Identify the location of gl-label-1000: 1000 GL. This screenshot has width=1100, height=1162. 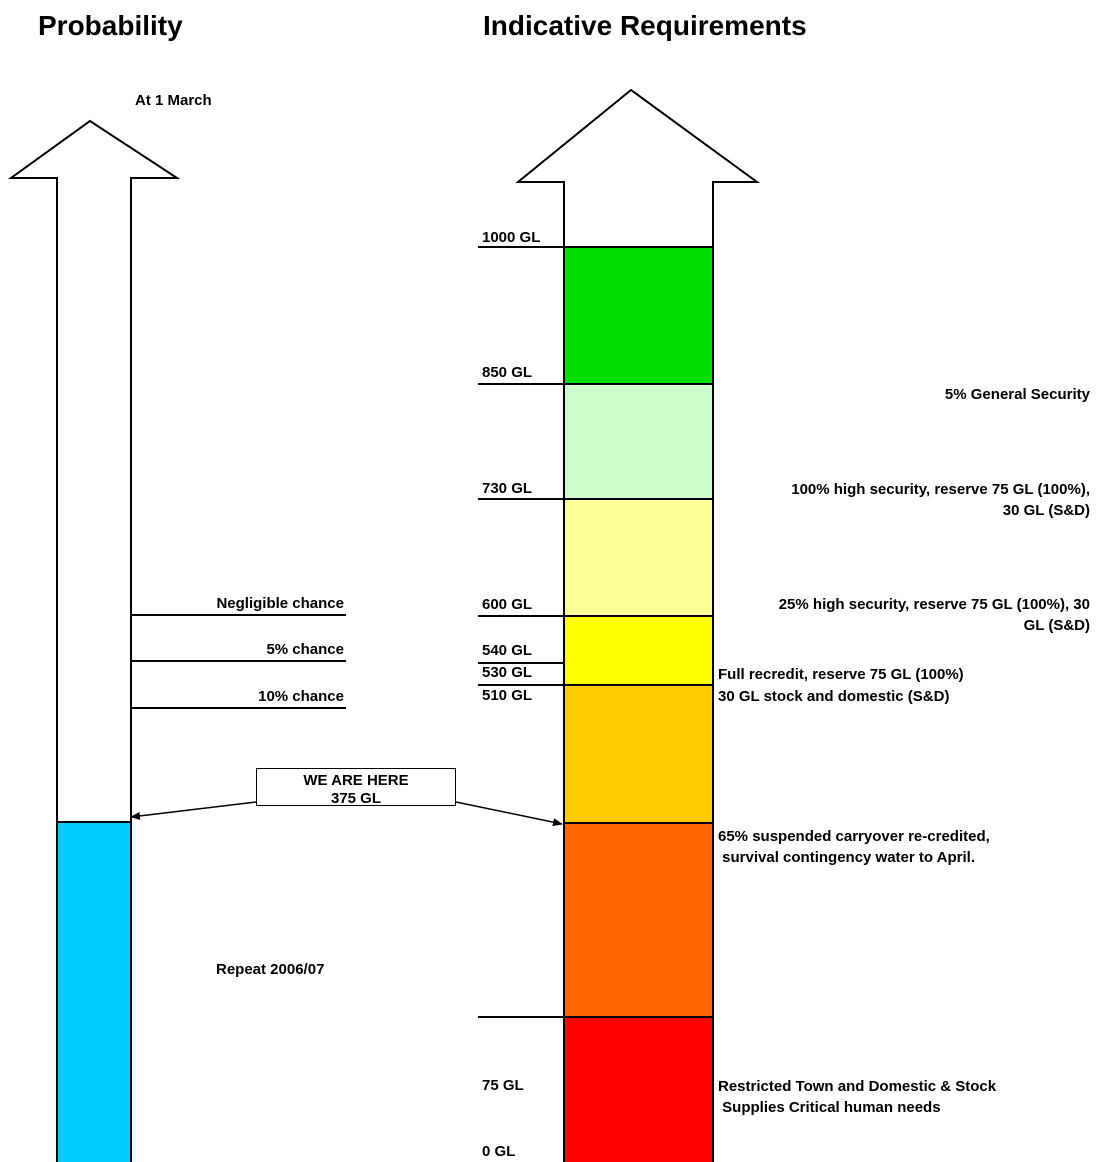
(511, 237).